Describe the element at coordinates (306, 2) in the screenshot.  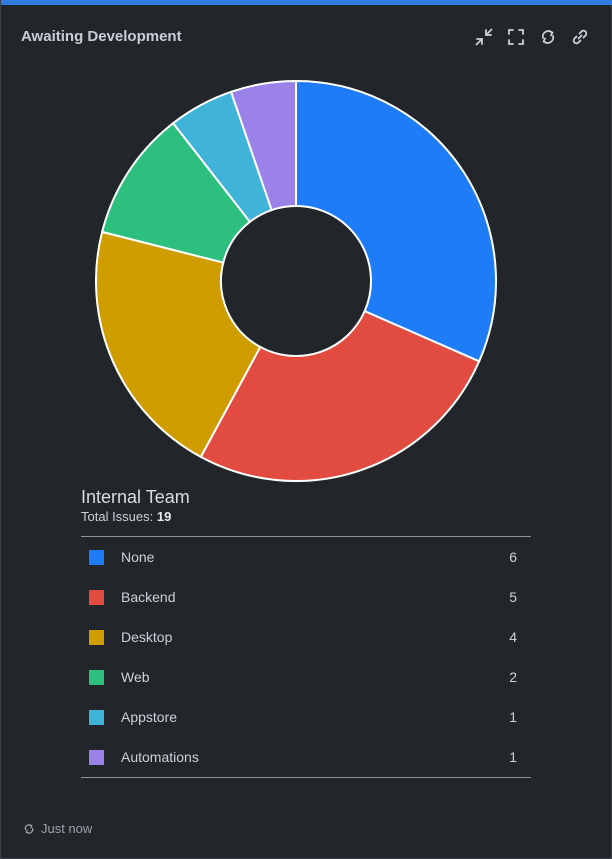
I see `widget-accent-bar` at that location.